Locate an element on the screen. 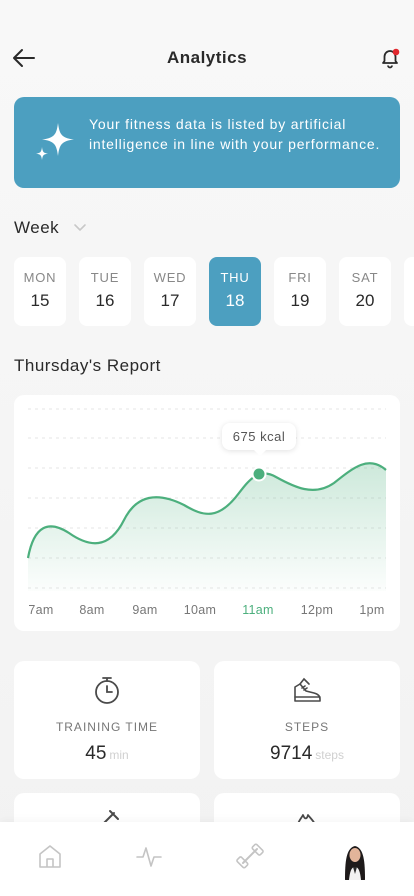 Image resolution: width=414 pixels, height=896 pixels. stat-label: STEPS is located at coordinates (307, 727).